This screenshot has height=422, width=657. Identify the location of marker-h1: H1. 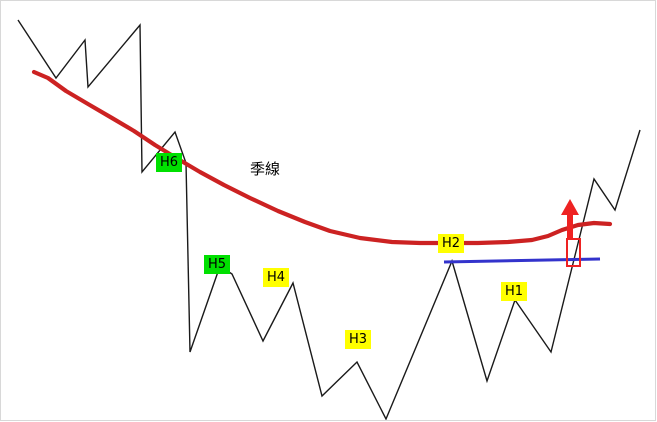
(514, 291).